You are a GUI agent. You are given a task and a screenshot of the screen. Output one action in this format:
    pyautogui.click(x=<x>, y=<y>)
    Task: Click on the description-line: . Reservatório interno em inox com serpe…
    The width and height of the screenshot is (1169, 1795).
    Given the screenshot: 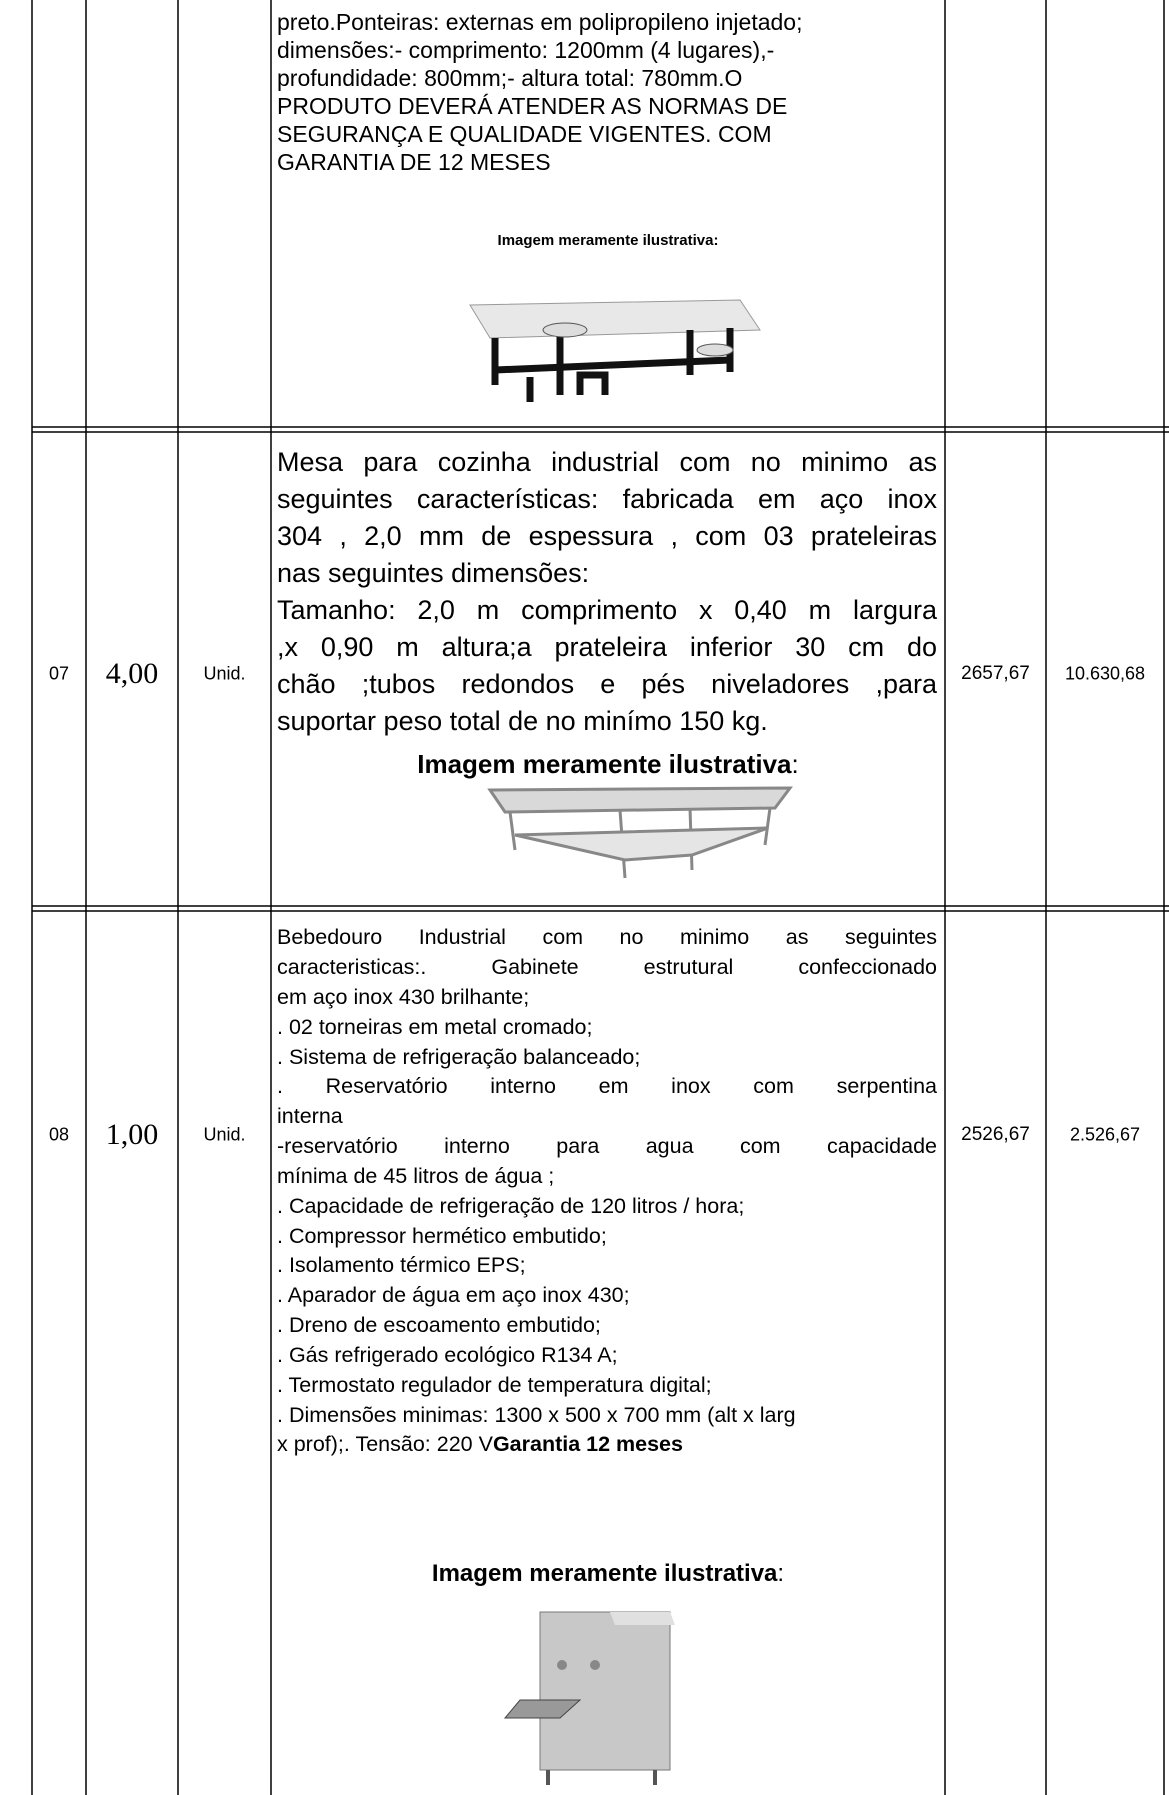 What is the action you would take?
    pyautogui.click(x=607, y=1086)
    